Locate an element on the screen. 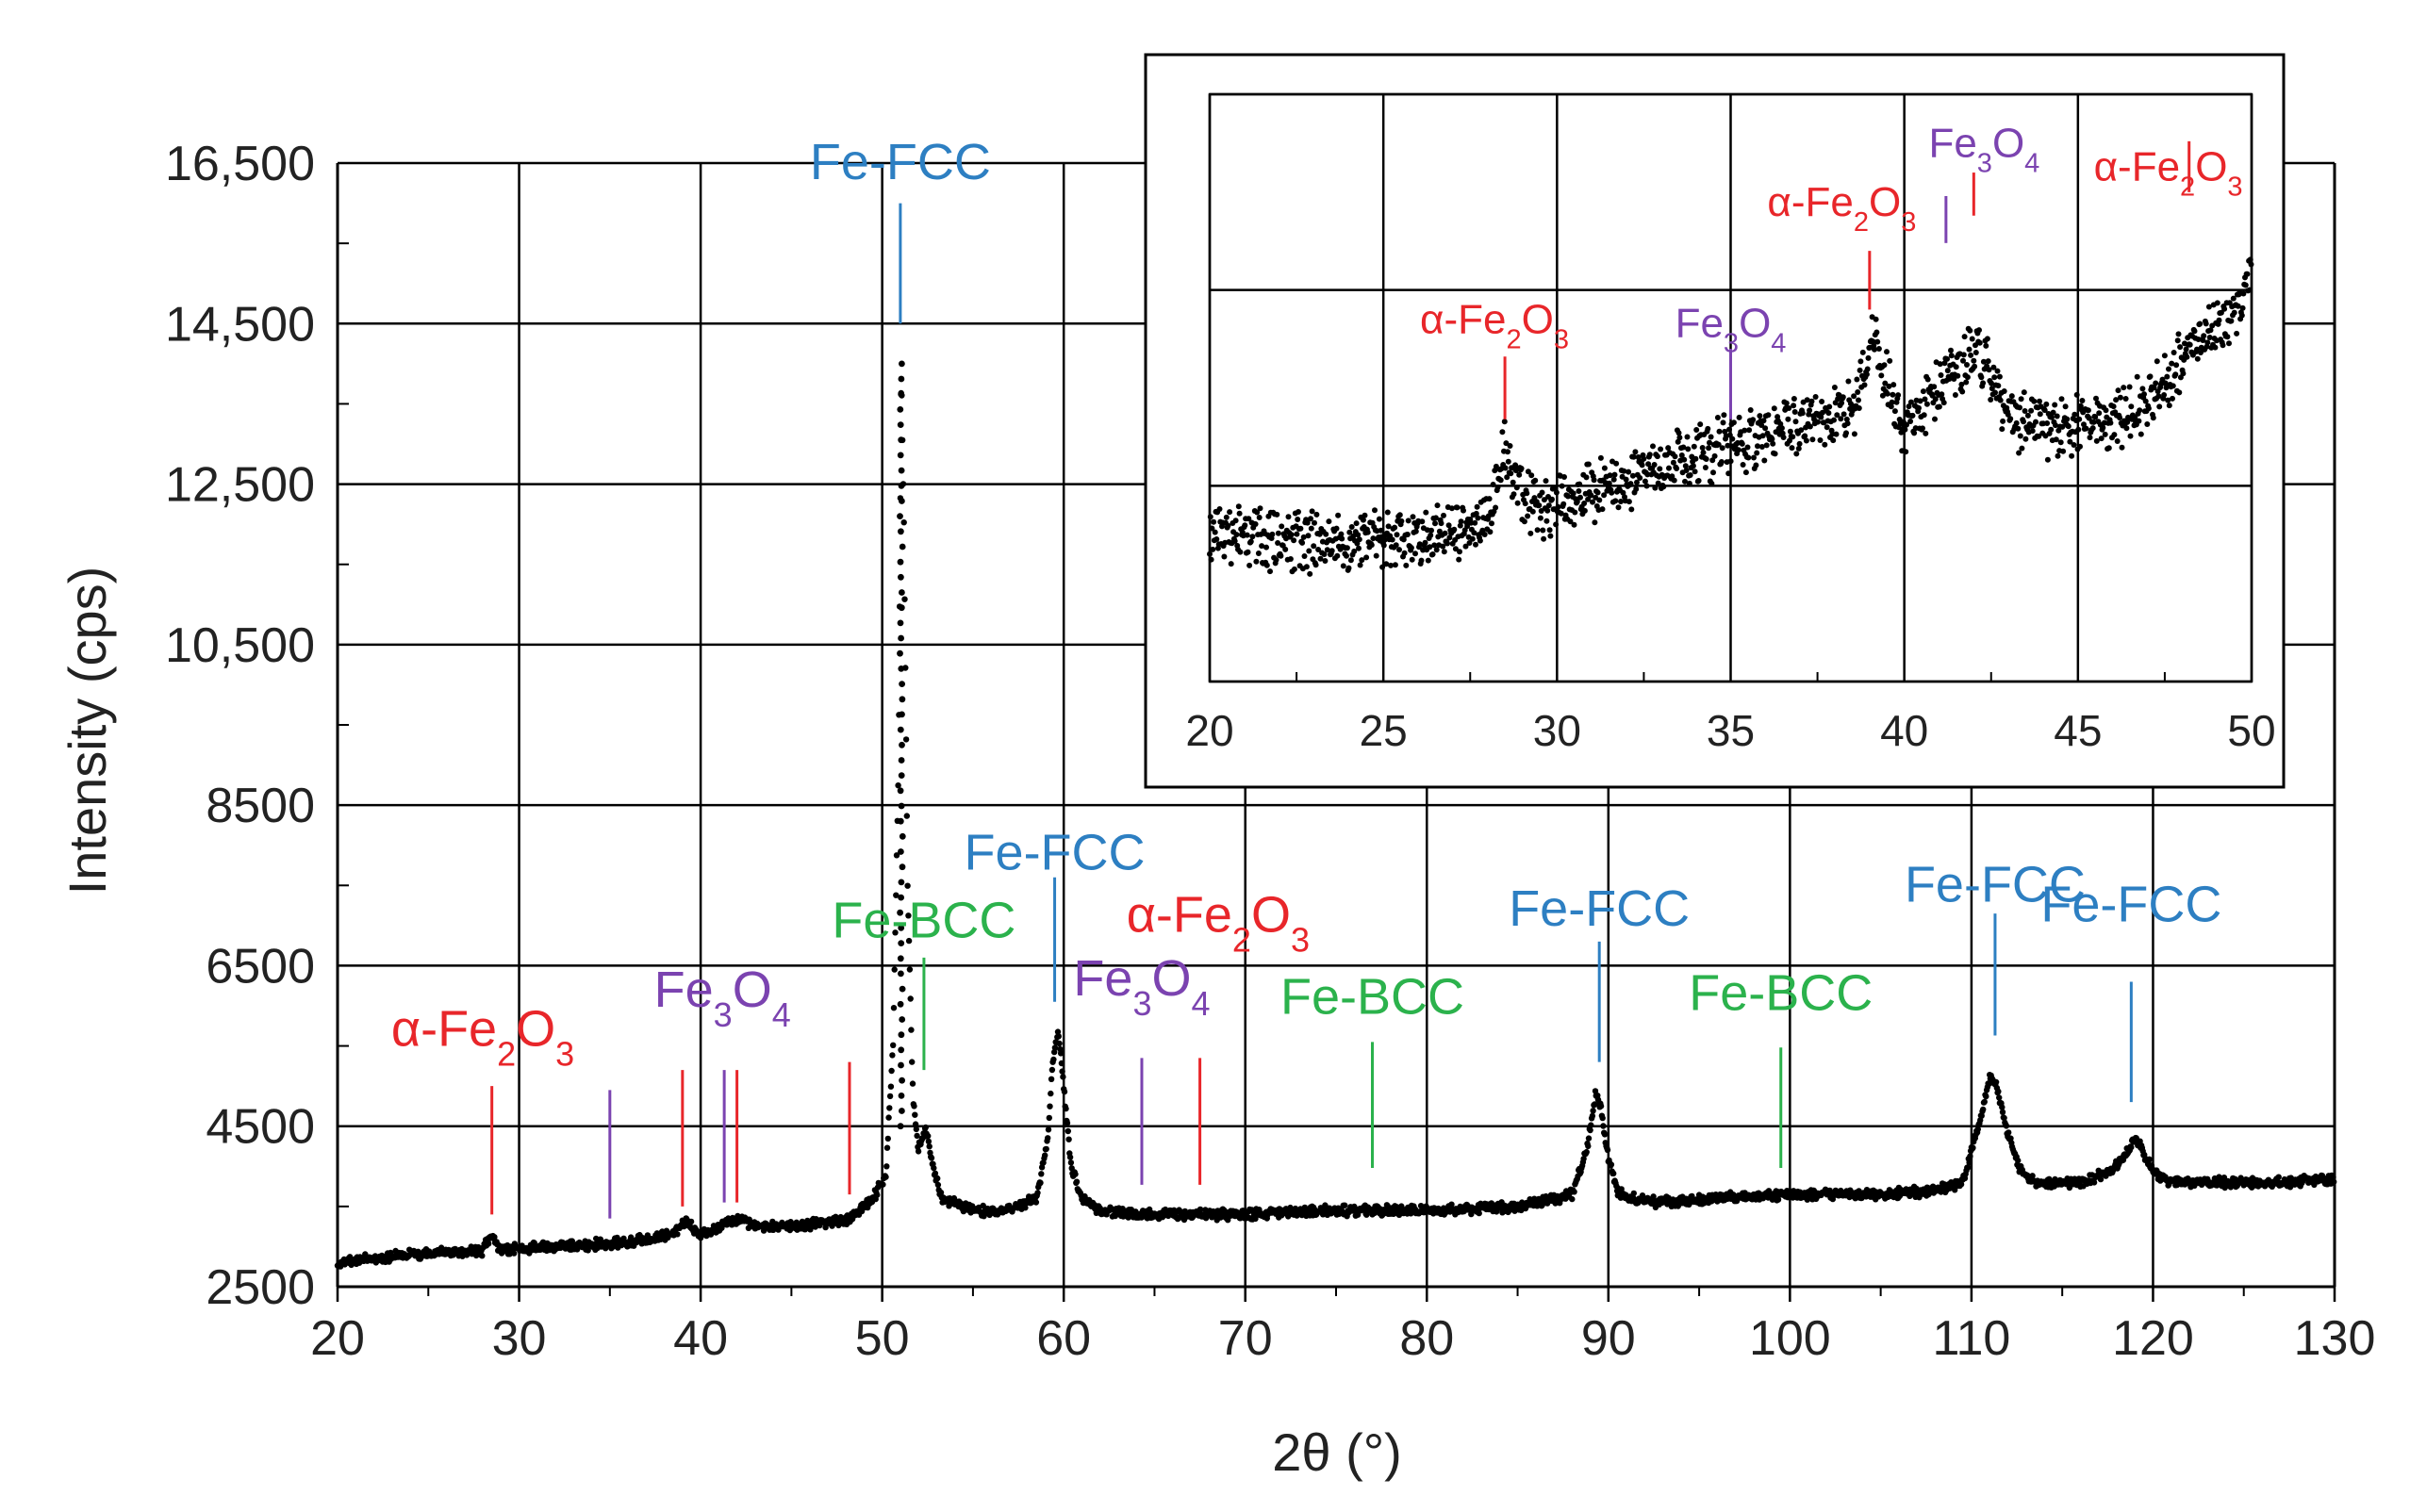 Image resolution: width=2410 pixels, height=1512 pixels. phase-label-main-8: α-Fe2O3 is located at coordinates (482, 1038).